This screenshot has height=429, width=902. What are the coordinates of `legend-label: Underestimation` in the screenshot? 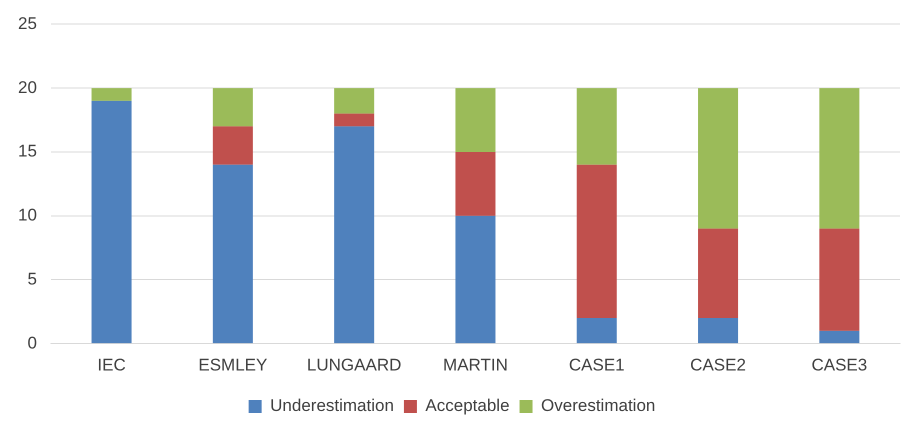 It's located at (332, 406).